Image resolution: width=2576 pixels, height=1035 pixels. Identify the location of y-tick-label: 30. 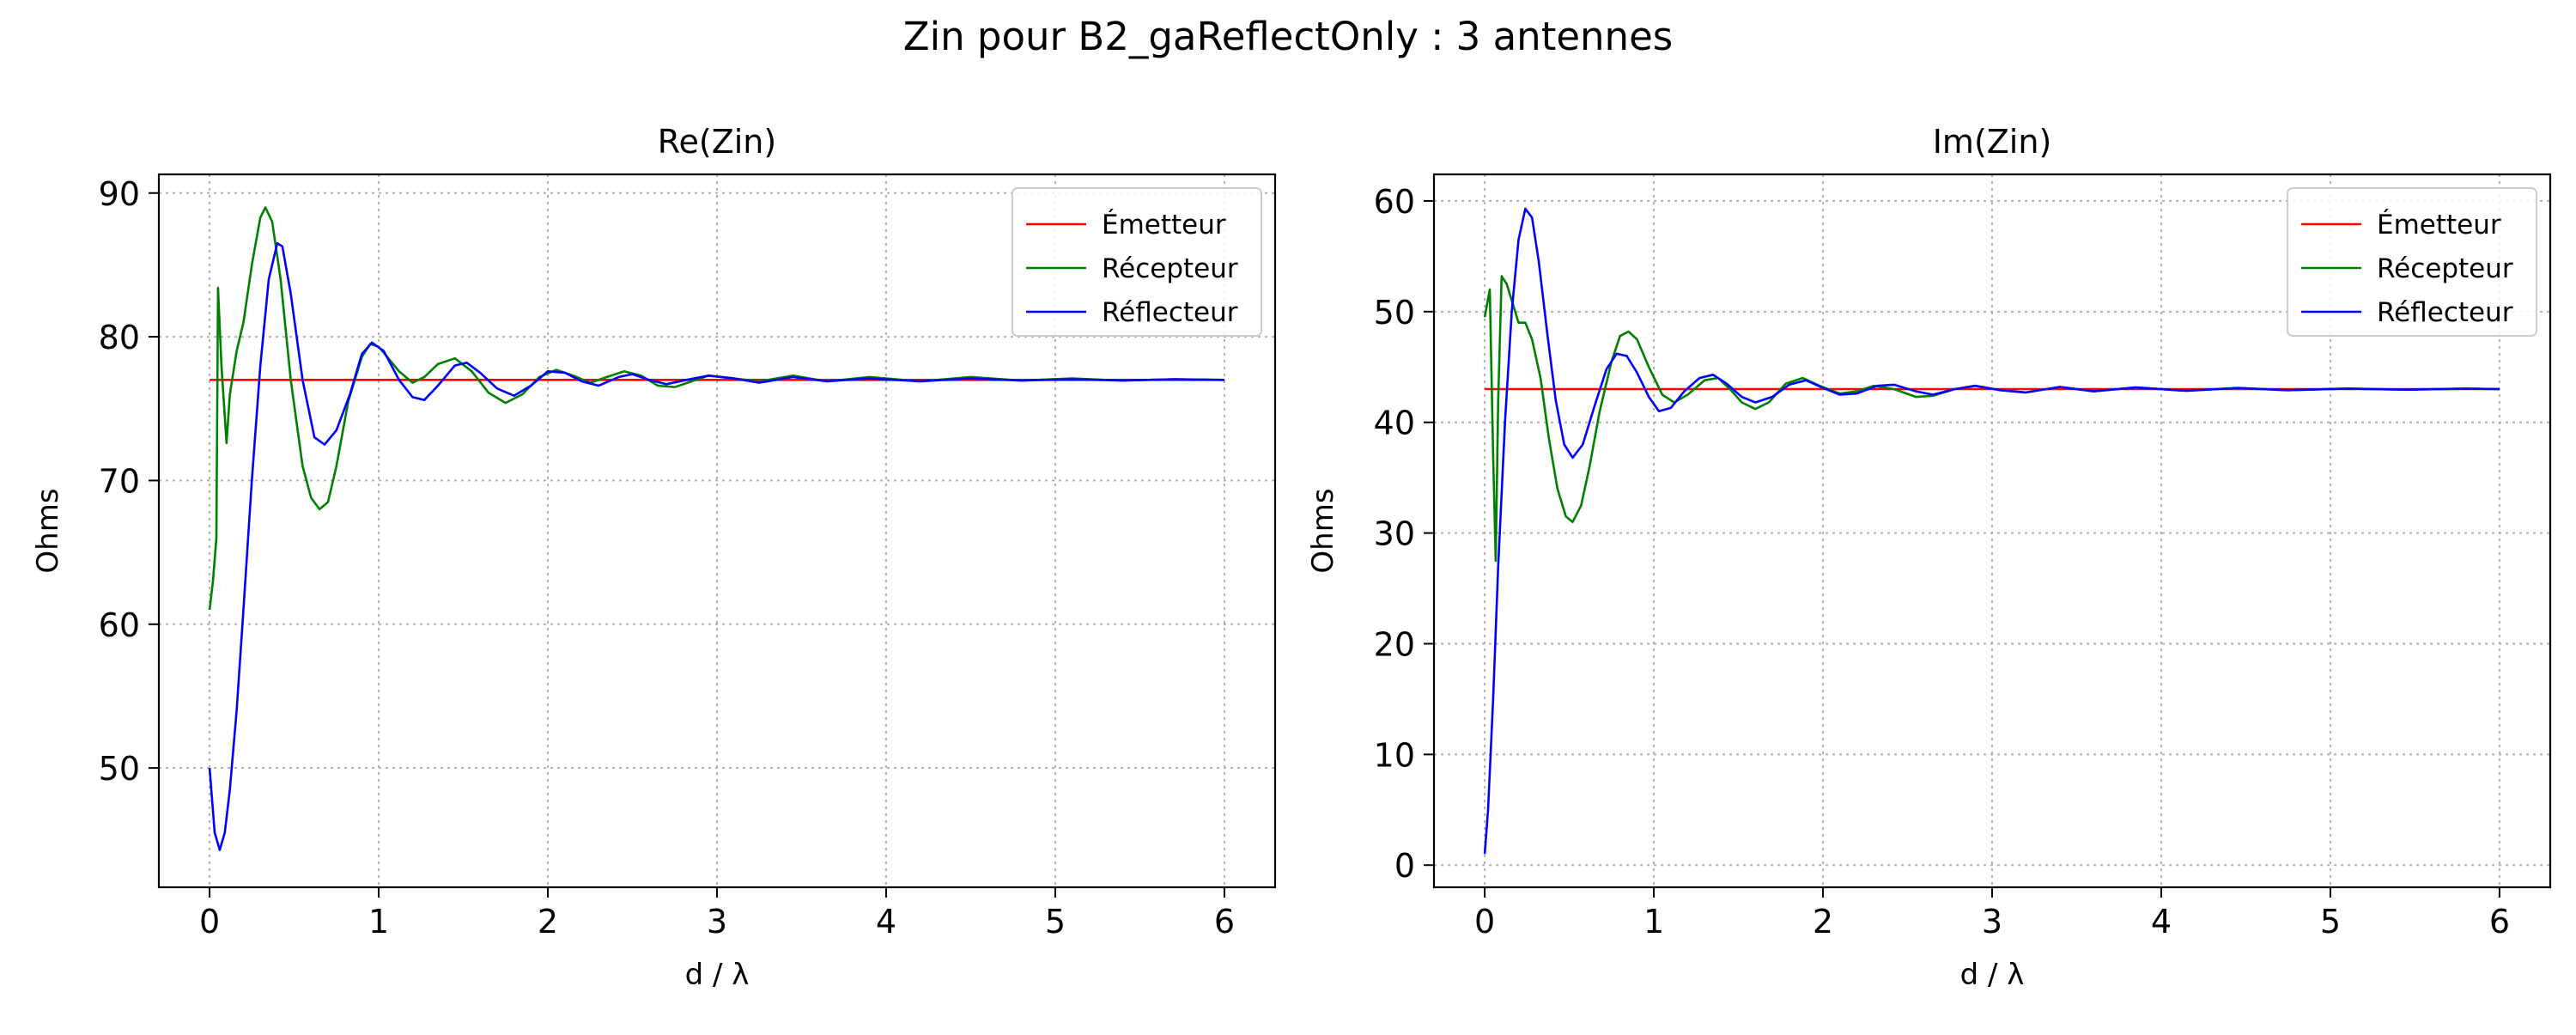
(1394, 534).